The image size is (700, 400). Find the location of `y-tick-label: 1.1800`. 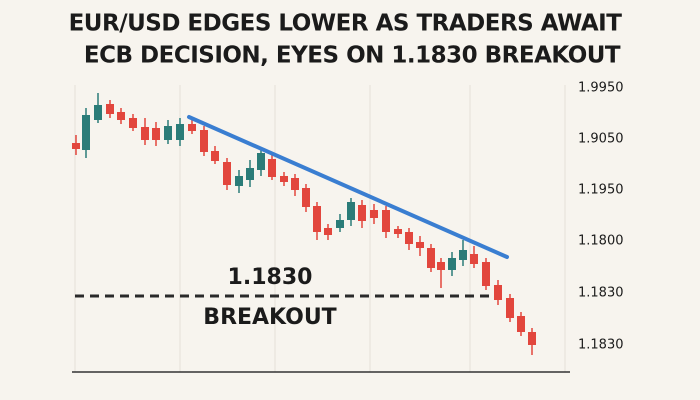

y-tick-label: 1.1800 is located at coordinates (601, 241).